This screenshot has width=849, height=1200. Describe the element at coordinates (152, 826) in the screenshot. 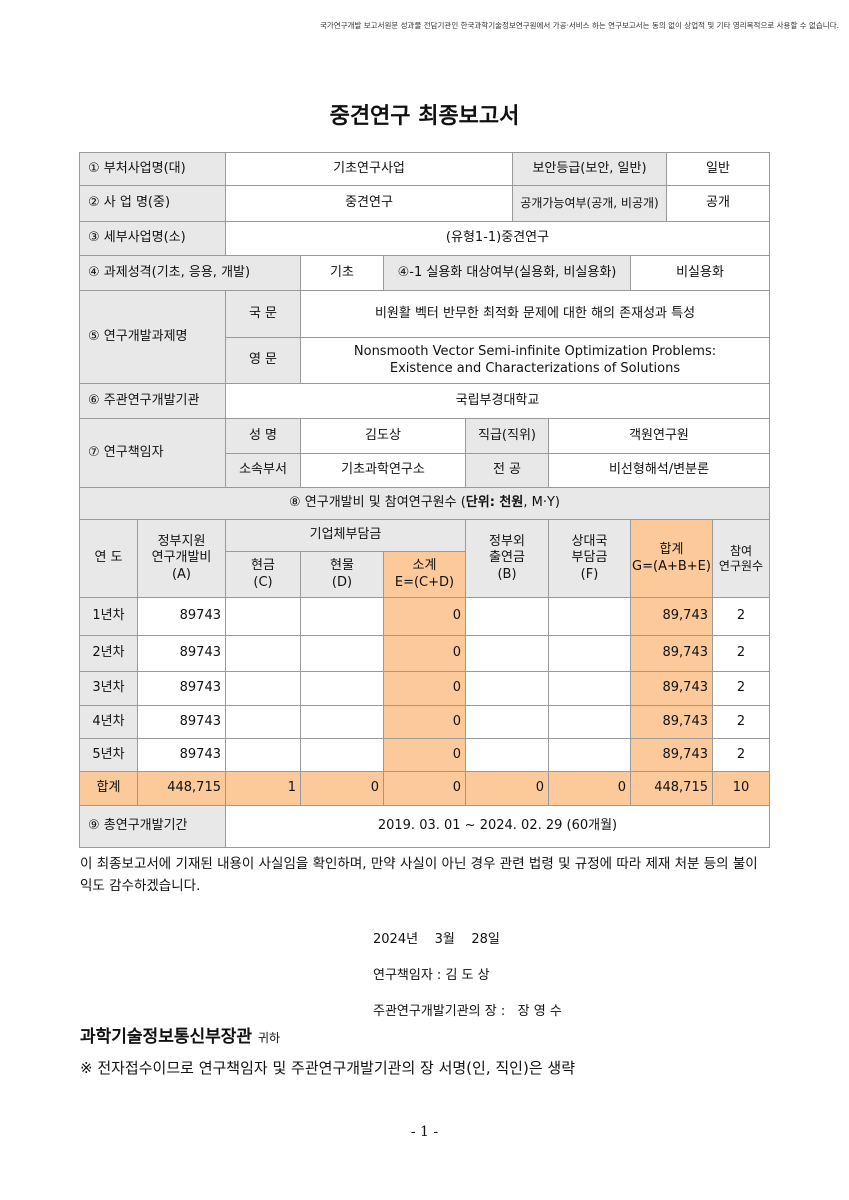

I see `label: ⑨ 총연구개발기간` at that location.